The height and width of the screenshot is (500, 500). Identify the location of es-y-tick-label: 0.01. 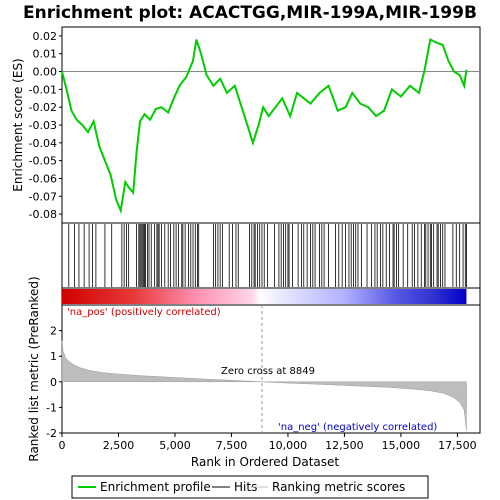
(45, 54).